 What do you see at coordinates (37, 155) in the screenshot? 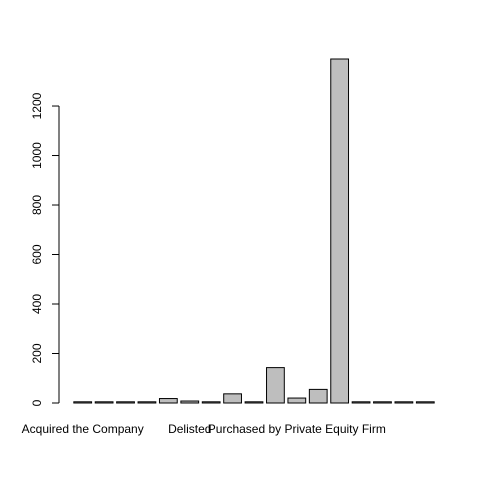
I see `y-tick-label: 1000` at bounding box center [37, 155].